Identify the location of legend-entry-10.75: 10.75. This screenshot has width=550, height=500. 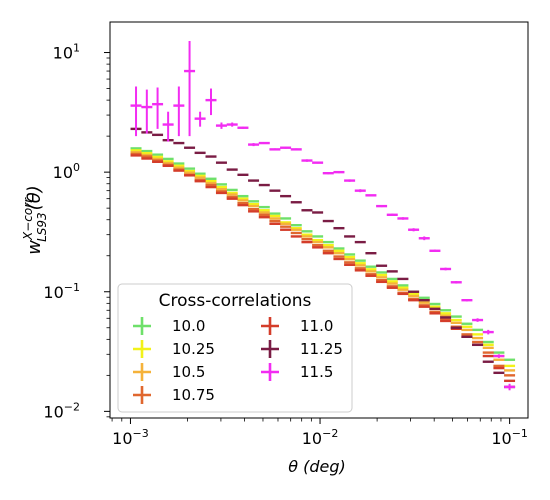
(174, 395).